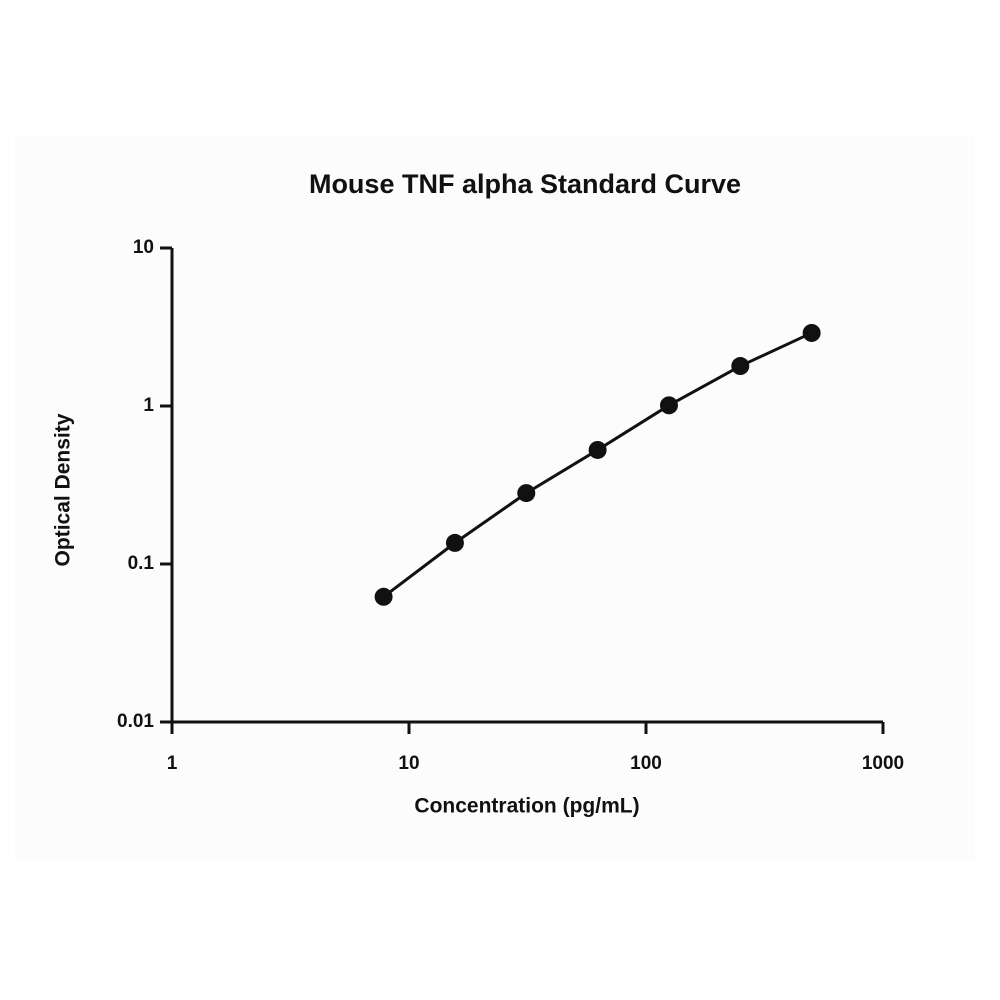 Image resolution: width=1000 pixels, height=1000 pixels. I want to click on x-tick-label: 1000, so click(883, 763).